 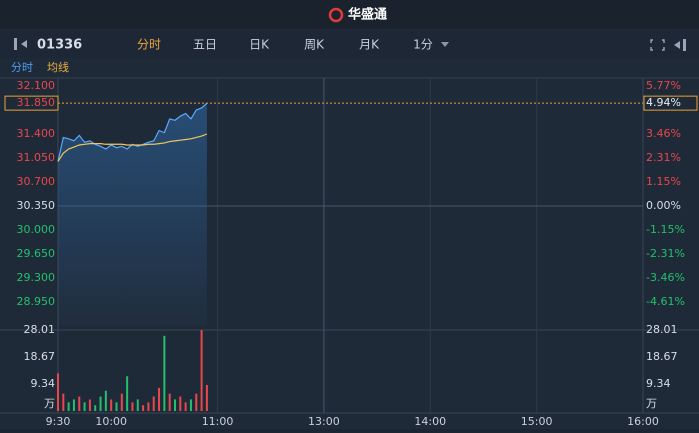 What do you see at coordinates (259, 45) in the screenshot?
I see `tab: 日K` at bounding box center [259, 45].